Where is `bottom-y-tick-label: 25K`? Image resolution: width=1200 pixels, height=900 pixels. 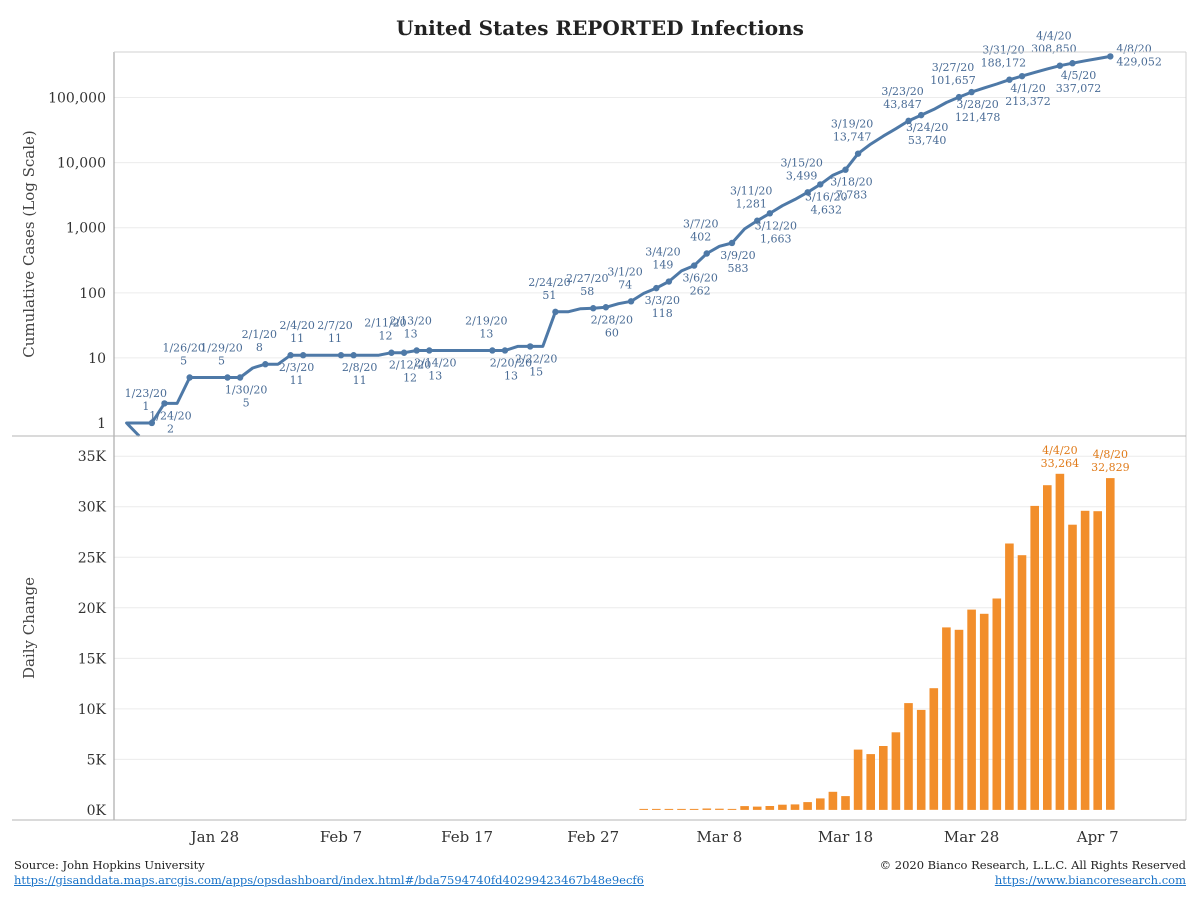
bottom-y-tick-label: 25K is located at coordinates (92, 558).